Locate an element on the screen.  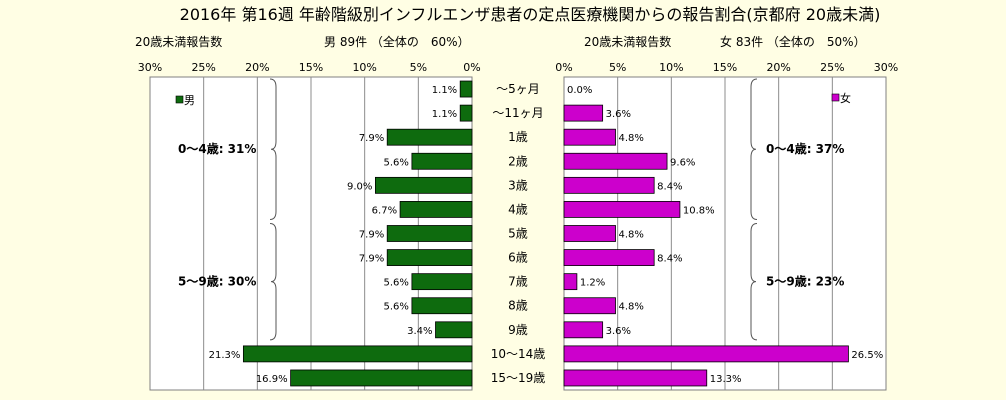
category-label: 1歳 is located at coordinates (518, 137).